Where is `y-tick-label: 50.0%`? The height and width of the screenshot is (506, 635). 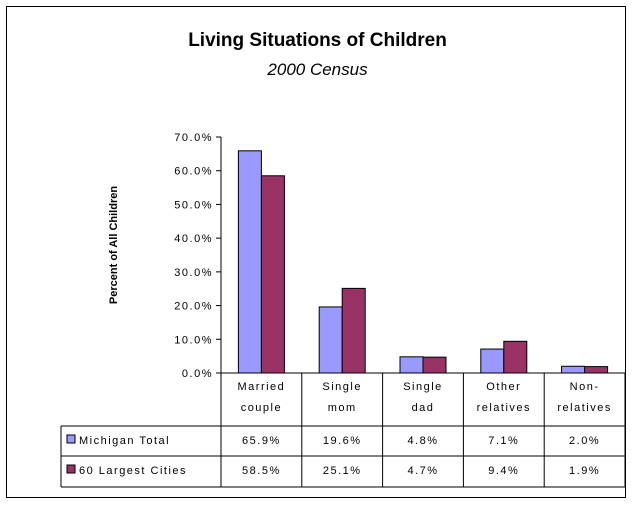 y-tick-label: 50.0% is located at coordinates (193, 205).